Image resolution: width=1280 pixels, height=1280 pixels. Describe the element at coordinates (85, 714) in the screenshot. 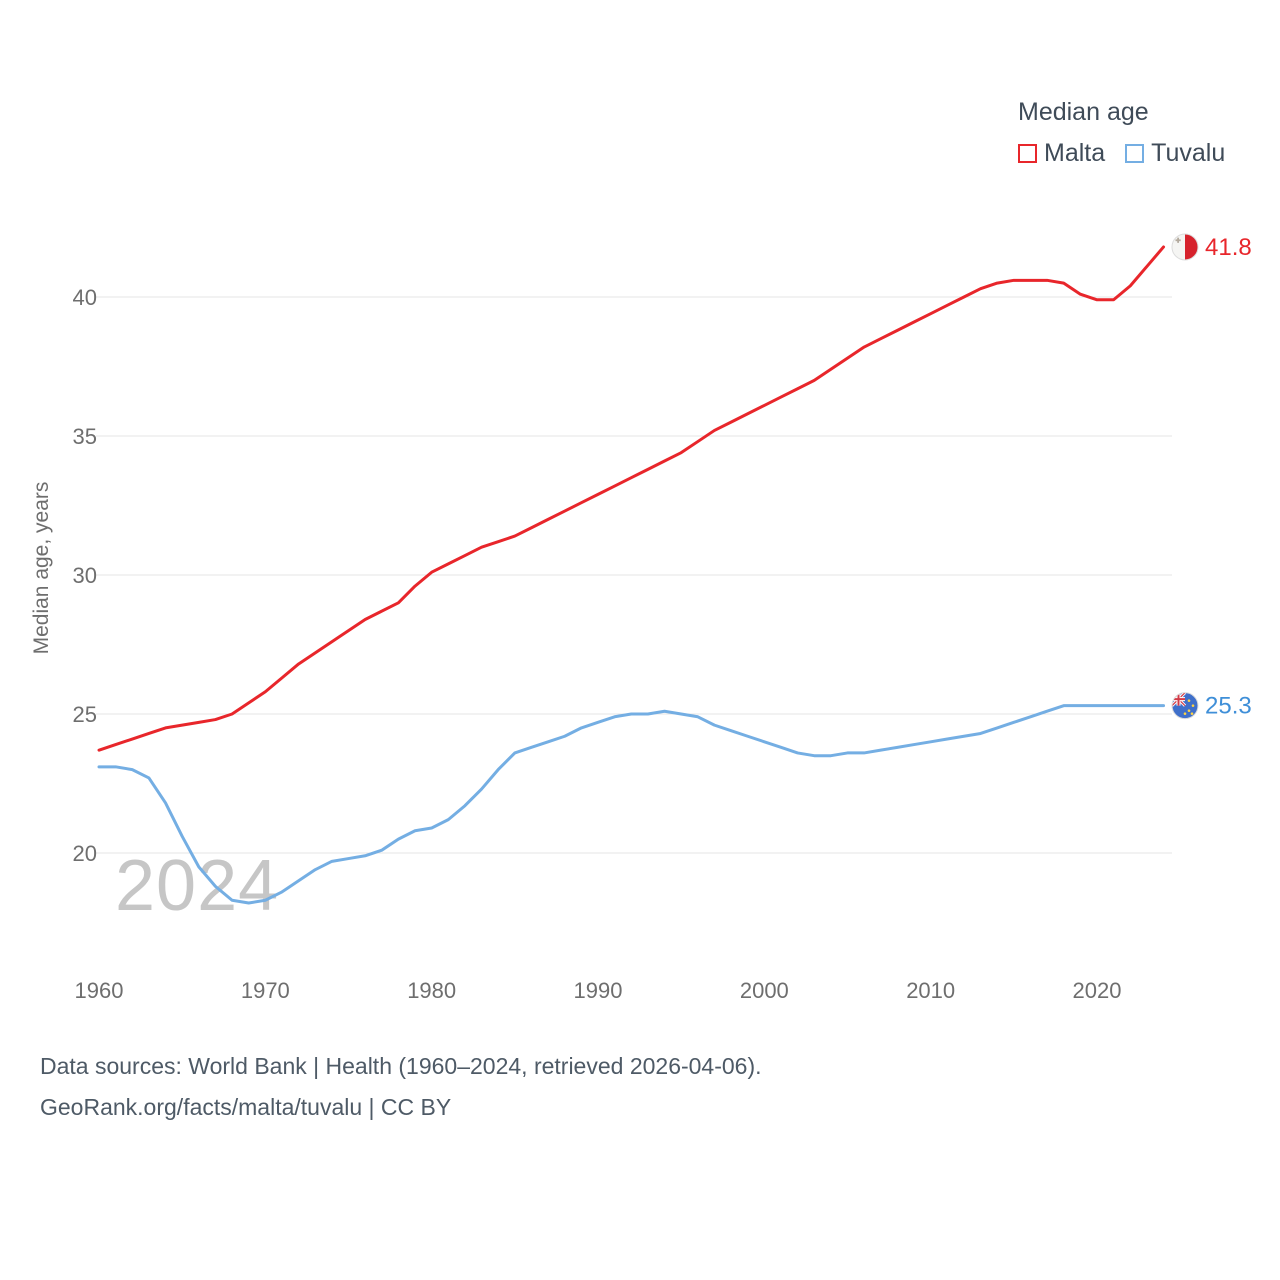

I see `y-tick-label: 25` at that location.